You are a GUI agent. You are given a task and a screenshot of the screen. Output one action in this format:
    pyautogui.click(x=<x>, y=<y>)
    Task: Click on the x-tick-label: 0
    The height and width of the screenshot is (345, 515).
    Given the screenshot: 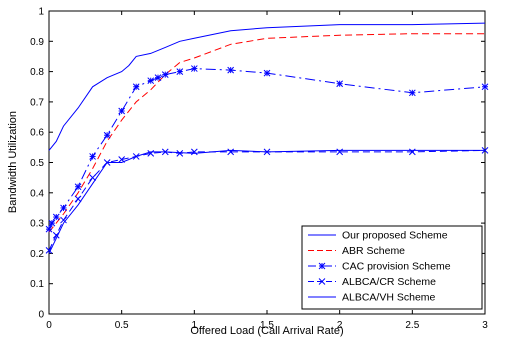 What is the action you would take?
    pyautogui.click(x=49, y=325)
    